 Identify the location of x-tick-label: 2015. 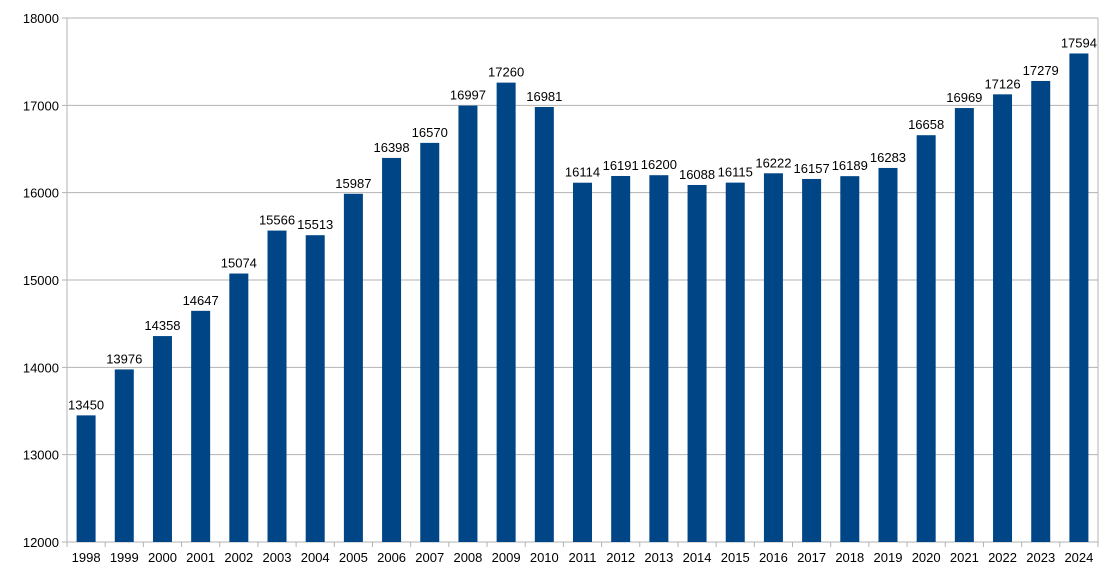
(735, 557).